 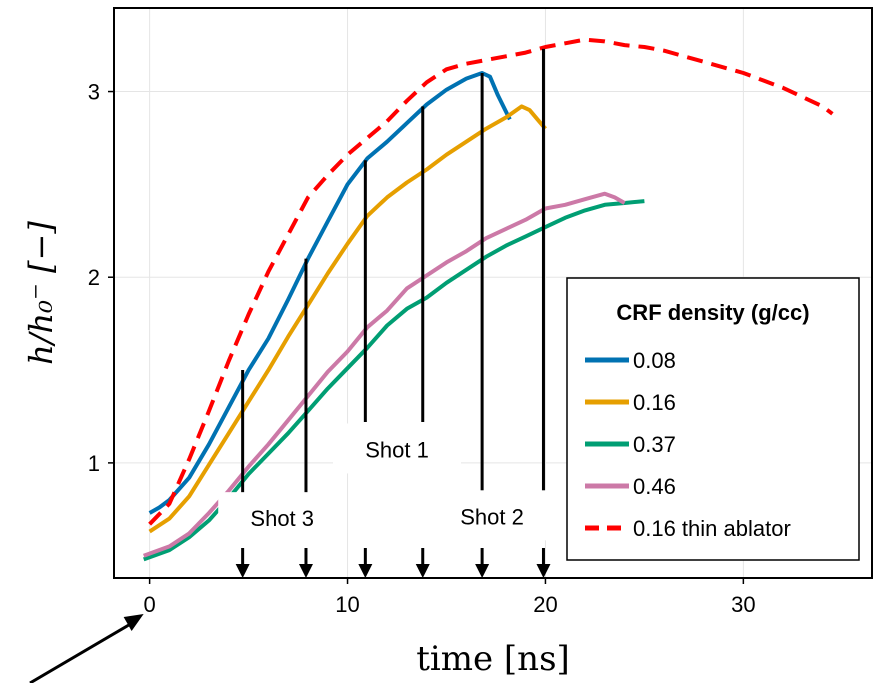 I want to click on legend-title: CRF density (g/cc), so click(x=712, y=312).